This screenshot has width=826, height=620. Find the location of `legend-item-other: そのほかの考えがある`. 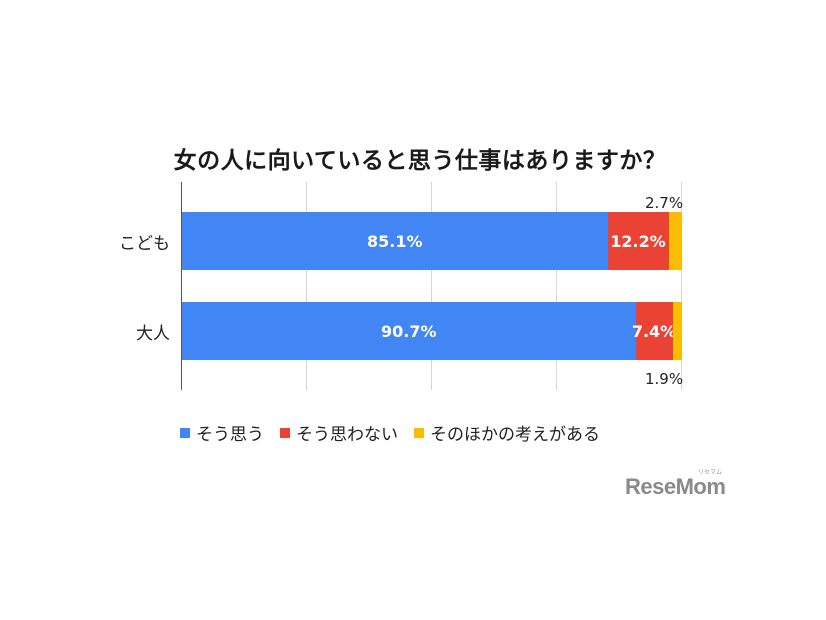

legend-item-other: そのほかの考えがある is located at coordinates (507, 432).